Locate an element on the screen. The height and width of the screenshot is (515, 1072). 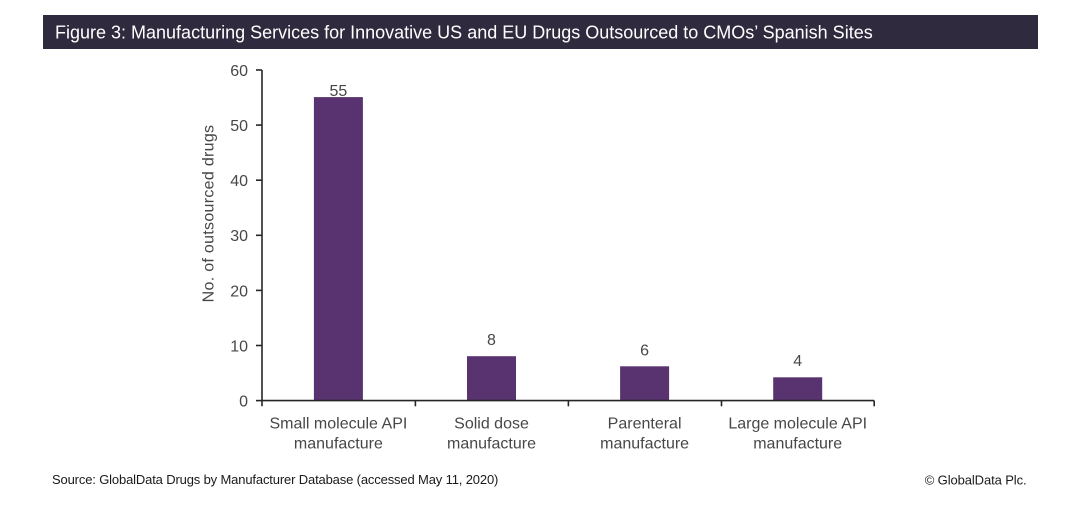
svg-text: No. of outsourced drugs is located at coordinates (208, 214).